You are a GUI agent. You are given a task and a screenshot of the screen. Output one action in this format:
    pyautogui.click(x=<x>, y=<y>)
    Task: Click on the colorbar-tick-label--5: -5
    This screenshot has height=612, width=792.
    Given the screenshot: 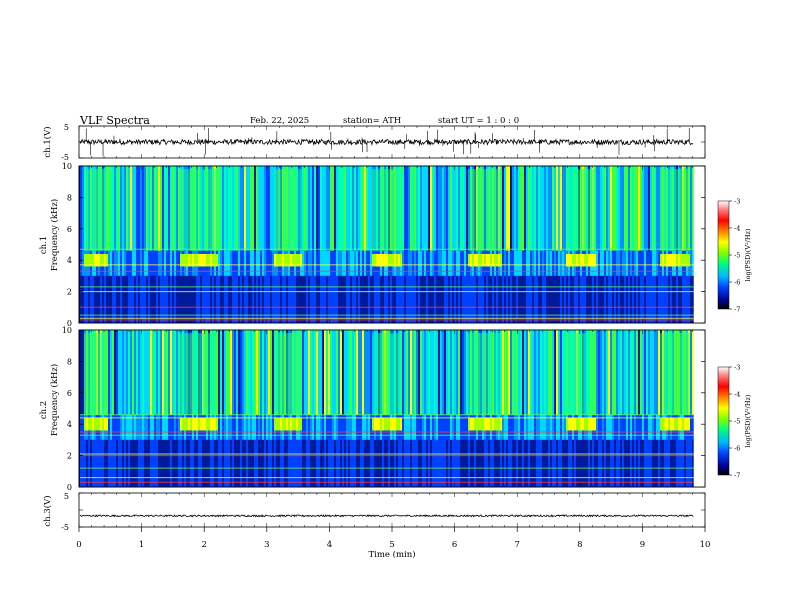 What is the action you would take?
    pyautogui.click(x=737, y=256)
    